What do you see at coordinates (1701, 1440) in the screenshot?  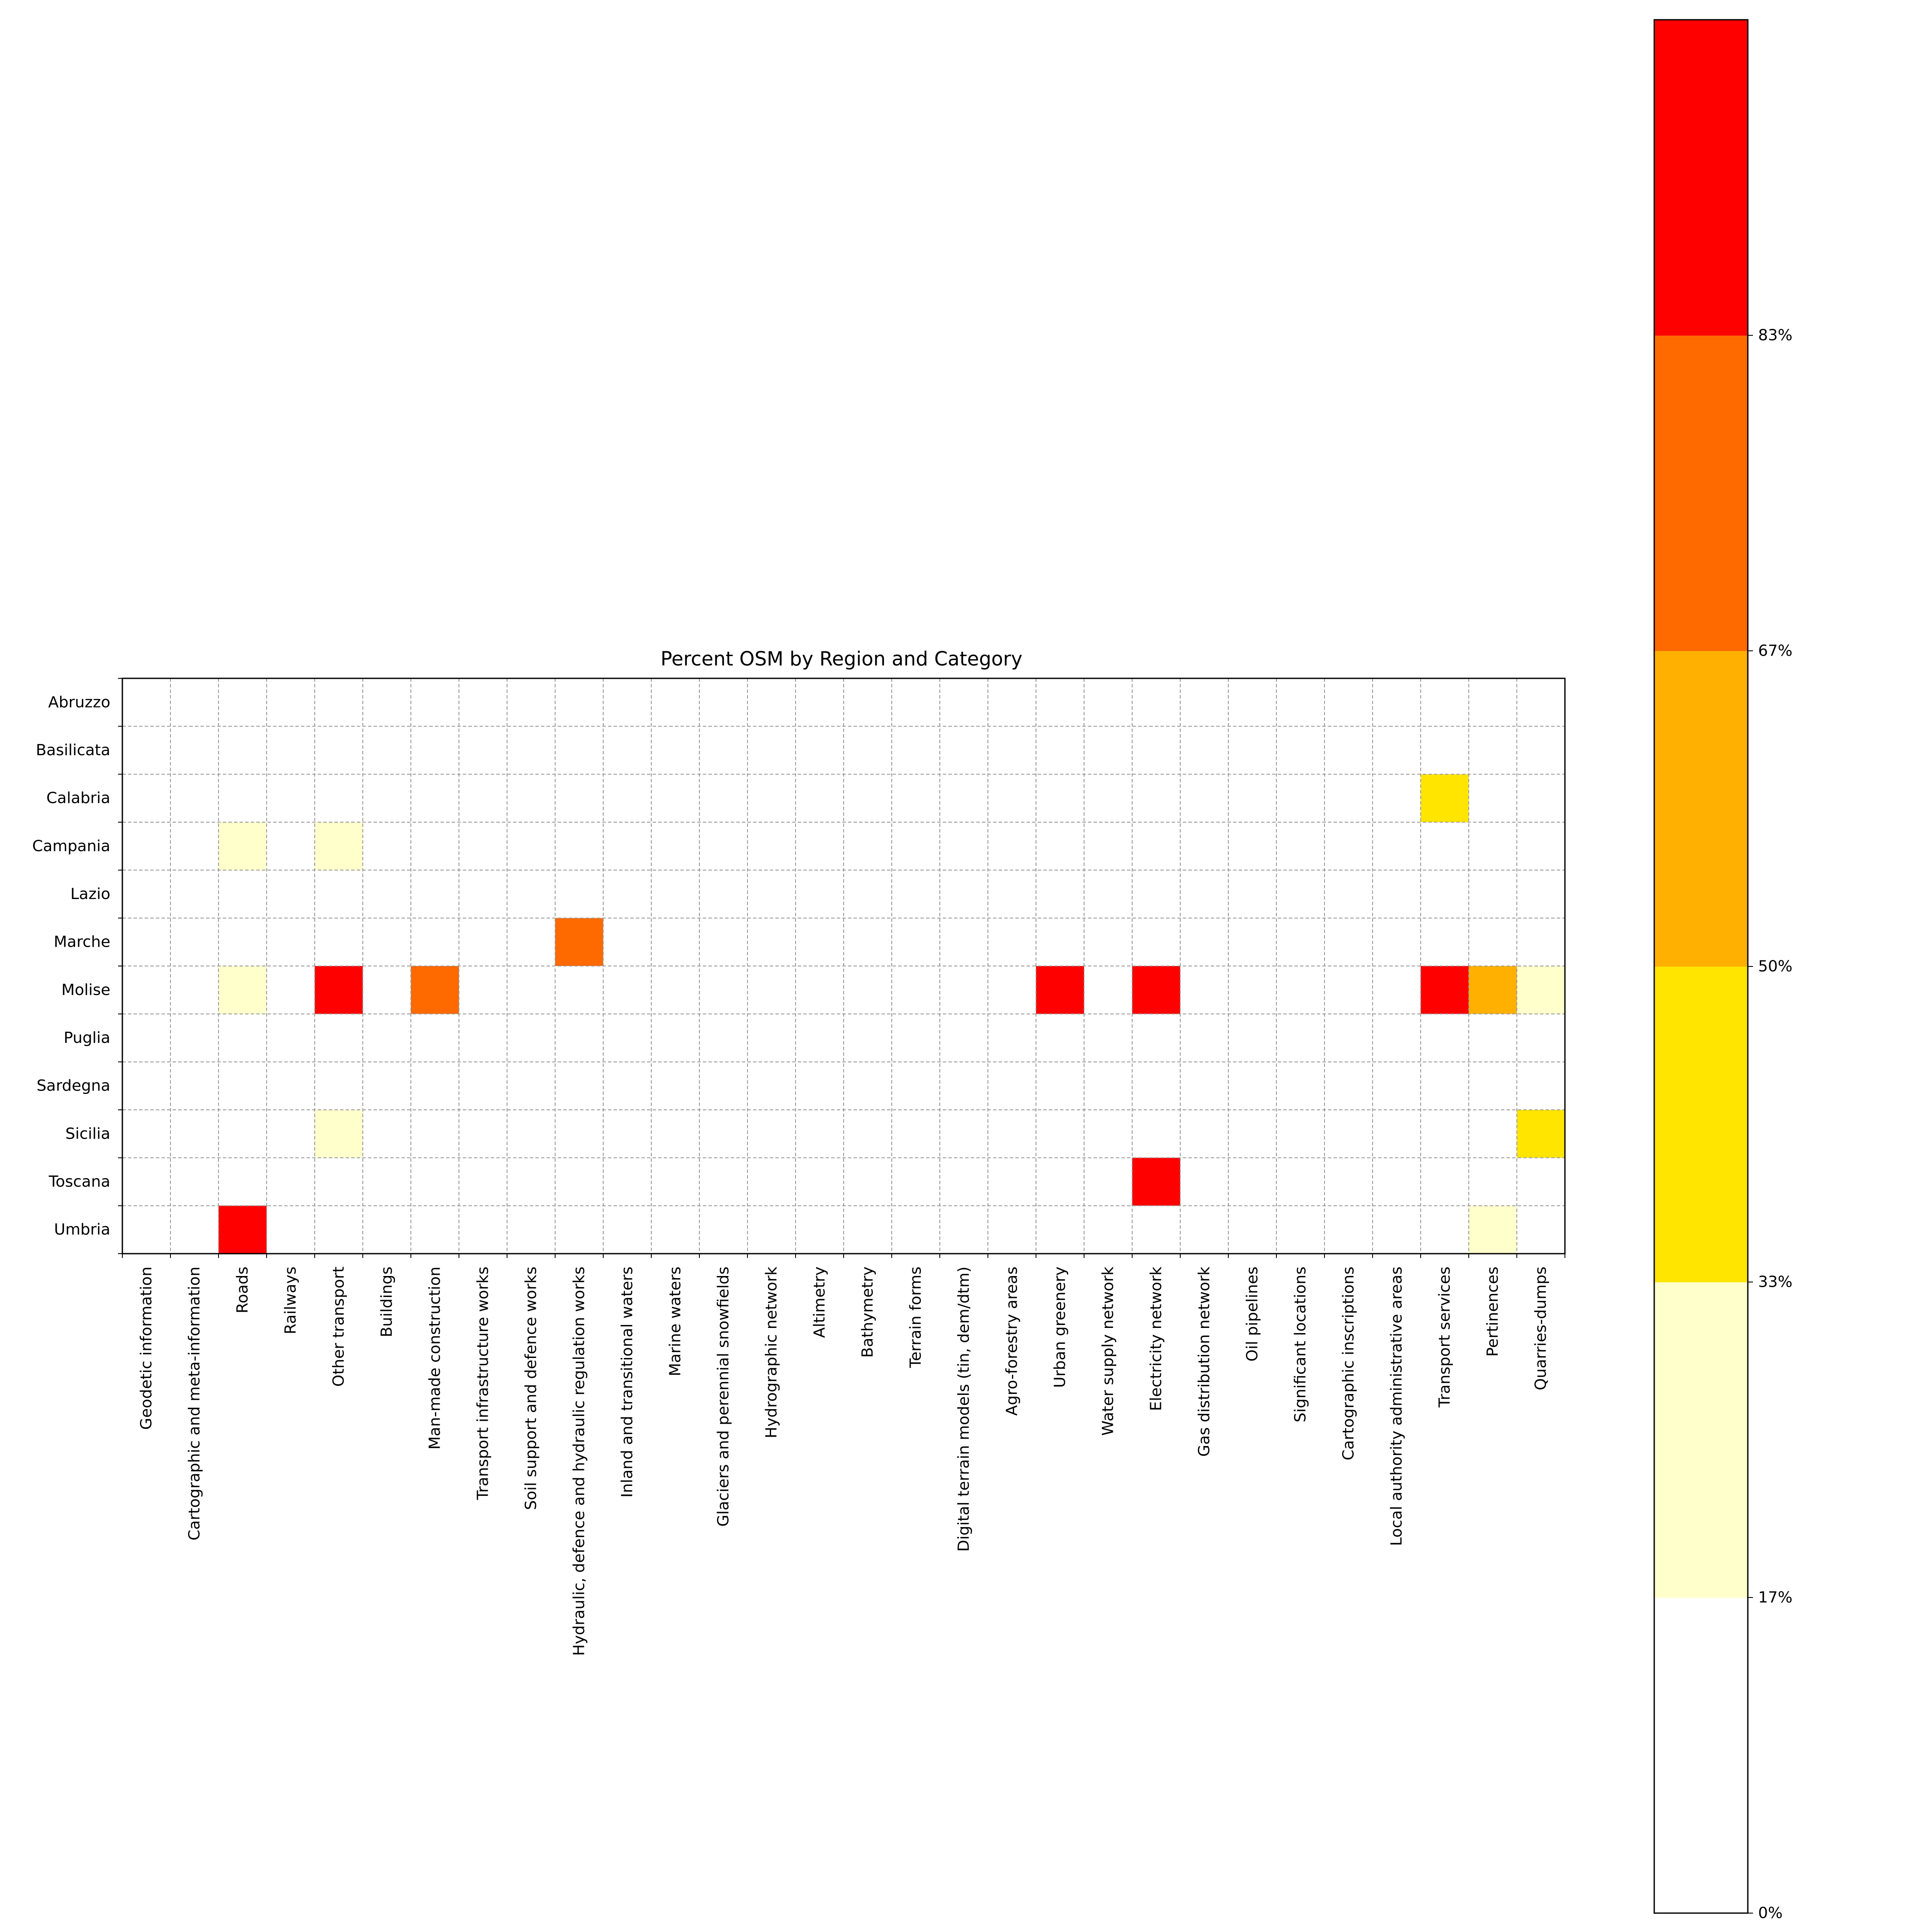 I see `colorbar-bin` at bounding box center [1701, 1440].